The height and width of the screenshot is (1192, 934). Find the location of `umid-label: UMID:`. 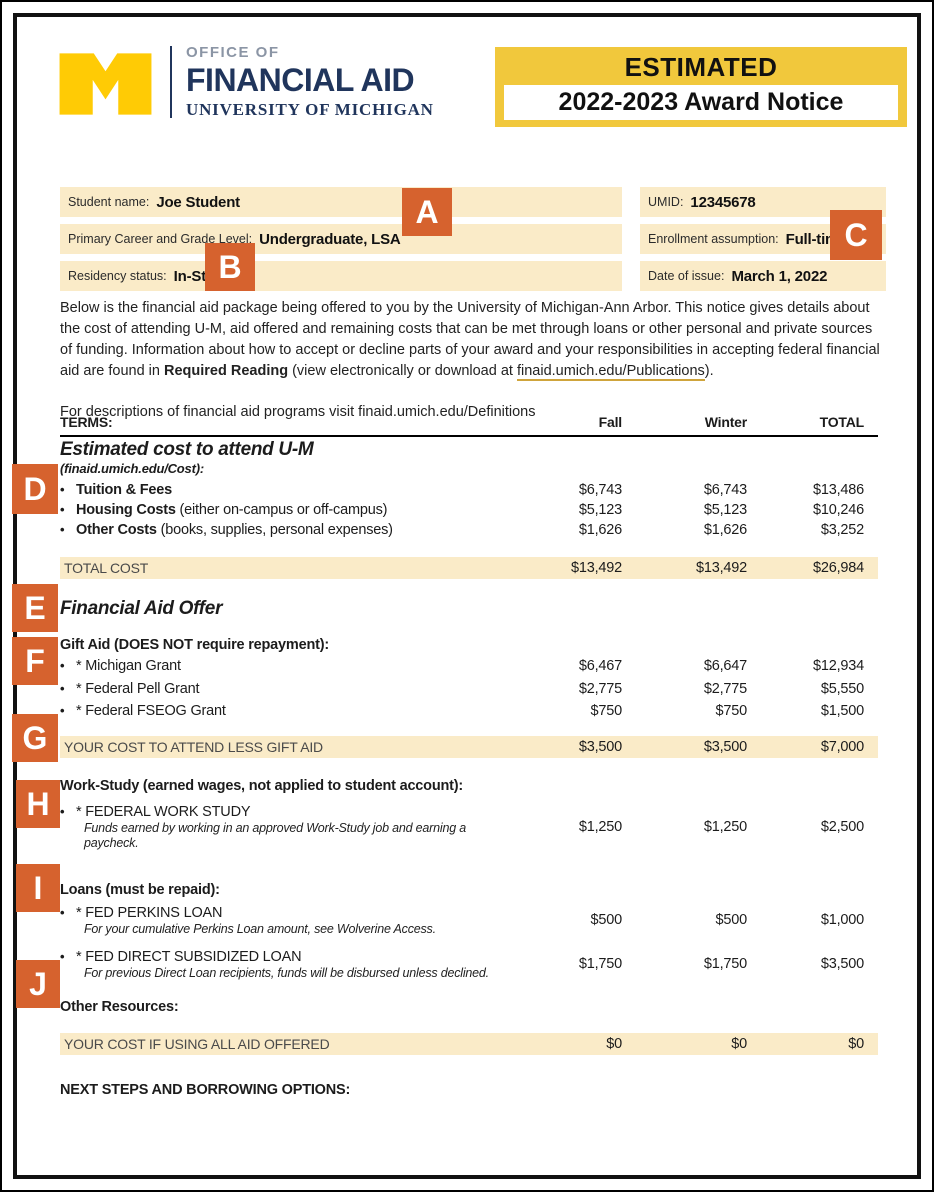

umid-label: UMID: is located at coordinates (666, 202).